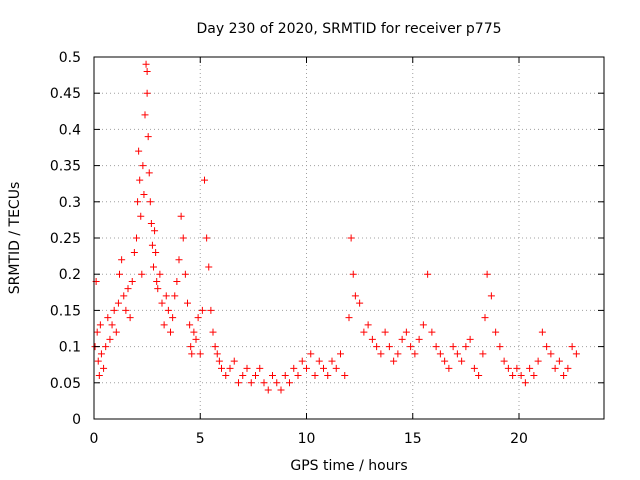  Describe the element at coordinates (65, 167) in the screenshot. I see `y-tick-label: 0.35` at that location.